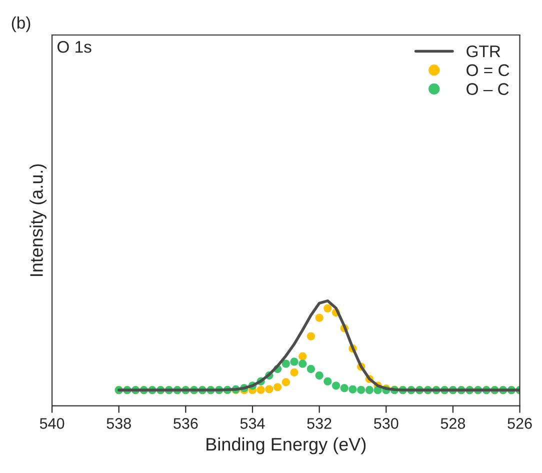 The image size is (542, 473). Describe the element at coordinates (52, 423) in the screenshot. I see `x-tick-label: 540` at that location.